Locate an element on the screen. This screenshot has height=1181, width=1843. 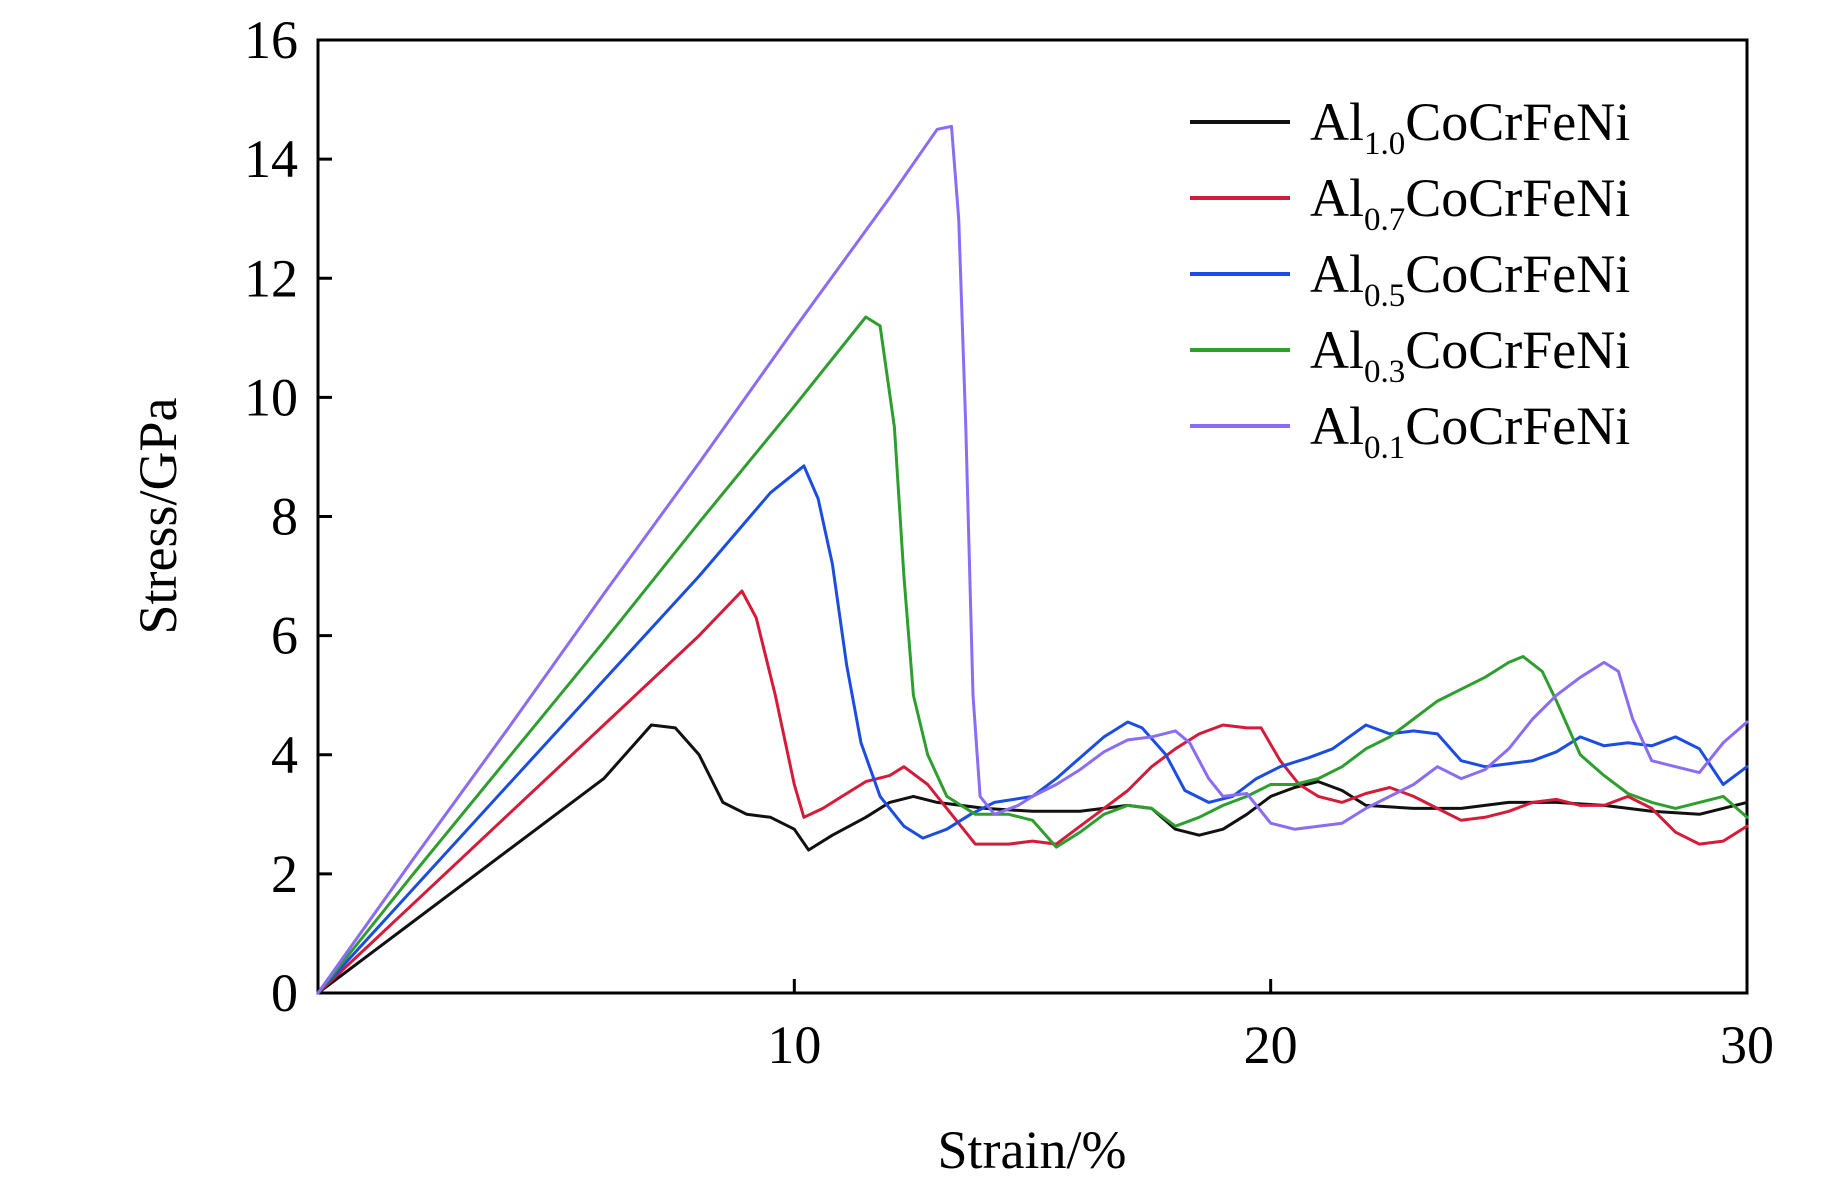
legend-label: Al0.7CoCrFeNi is located at coordinates (1470, 203).